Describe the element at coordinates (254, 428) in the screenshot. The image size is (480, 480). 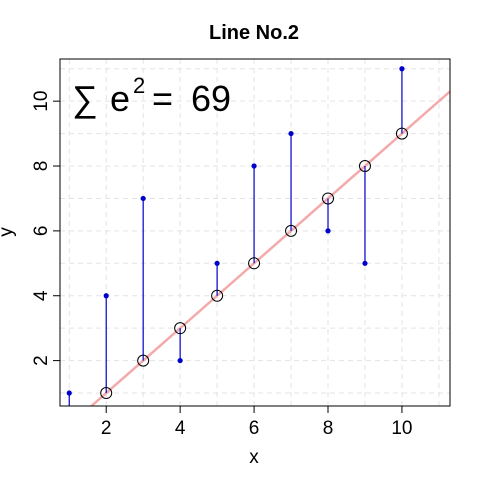
I see `x-tick-label: 6` at that location.